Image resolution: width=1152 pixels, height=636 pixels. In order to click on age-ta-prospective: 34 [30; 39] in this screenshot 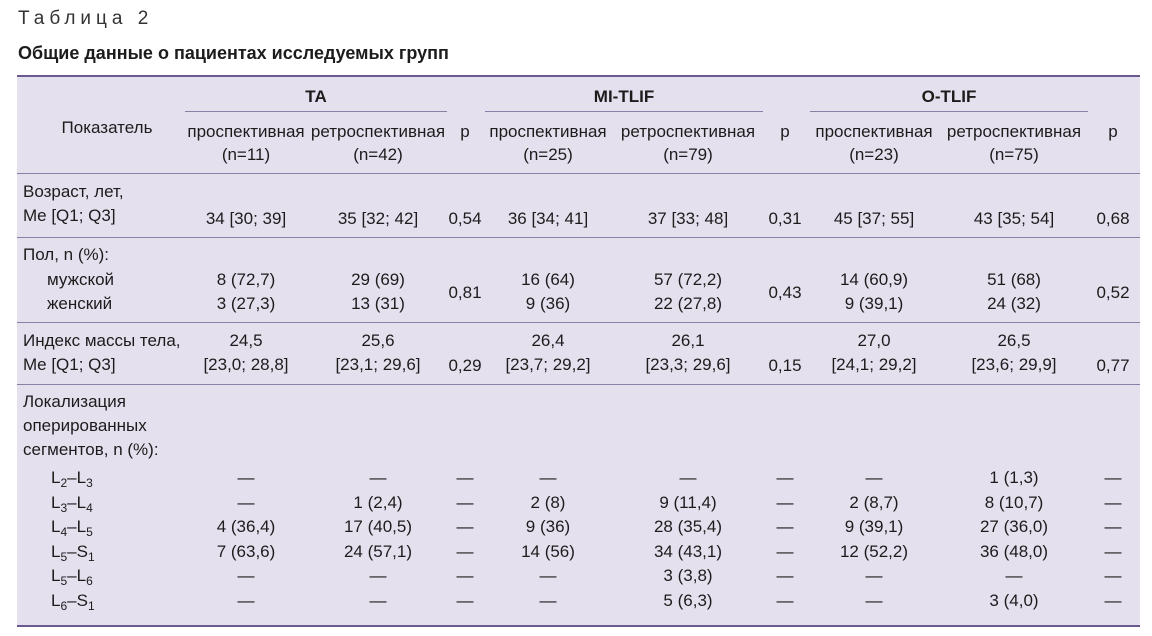, I will do `click(246, 218)`.